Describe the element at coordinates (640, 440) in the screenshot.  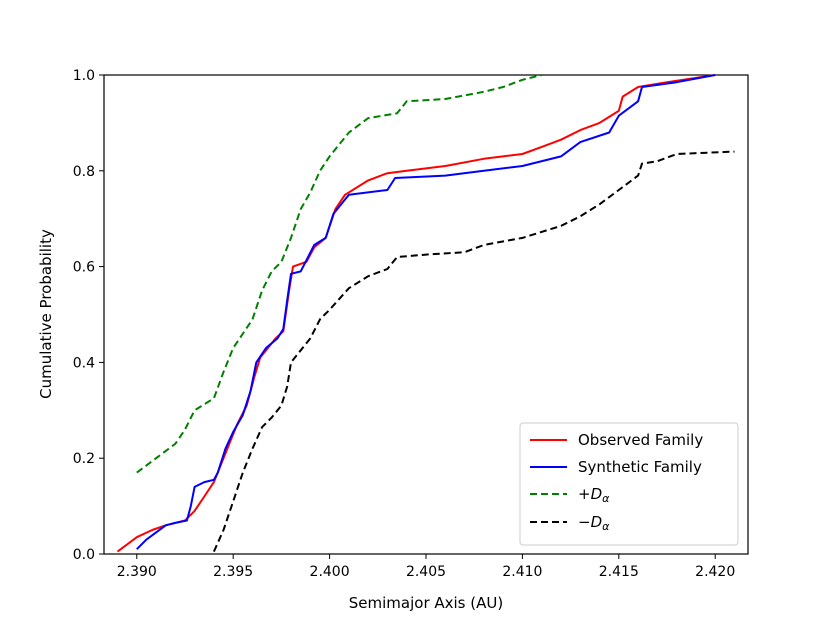
I see `legend-label-observed: Observed Family` at that location.